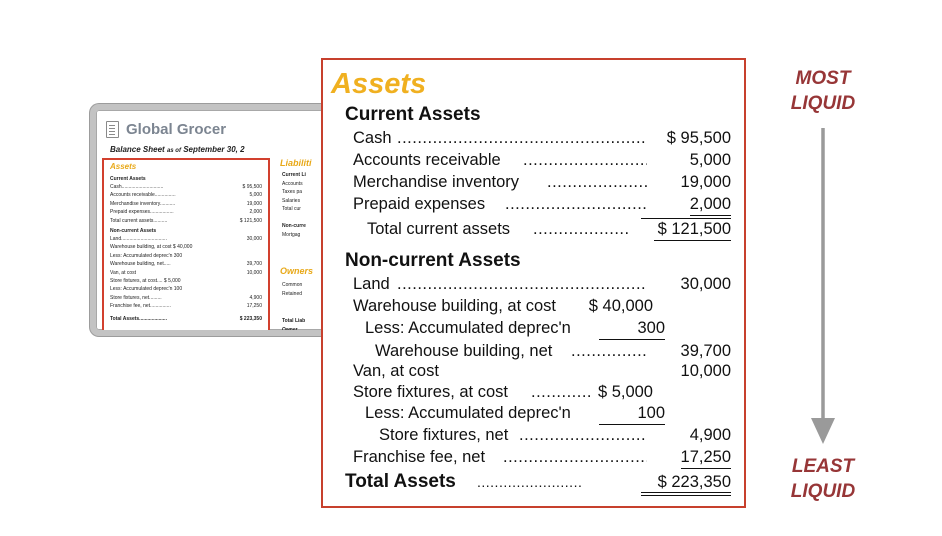 The width and height of the screenshot is (942, 536). Describe the element at coordinates (823, 286) in the screenshot. I see `down-arrow-icon` at that location.